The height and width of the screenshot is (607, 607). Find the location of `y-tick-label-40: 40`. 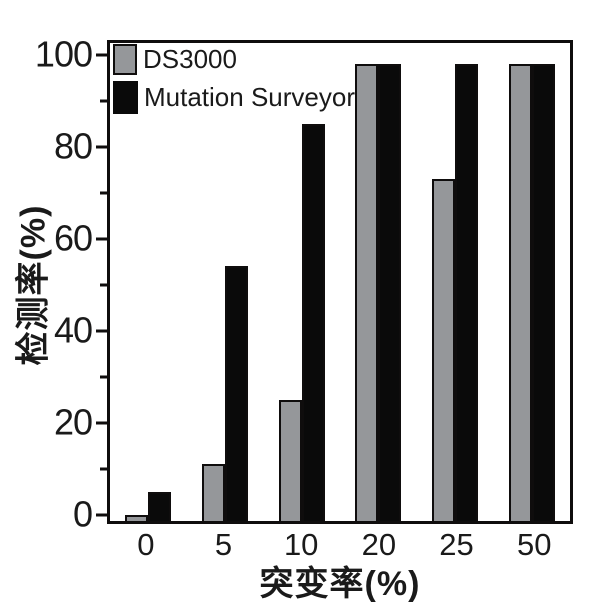

y-tick-label-40: 40 is located at coordinates (73, 329).